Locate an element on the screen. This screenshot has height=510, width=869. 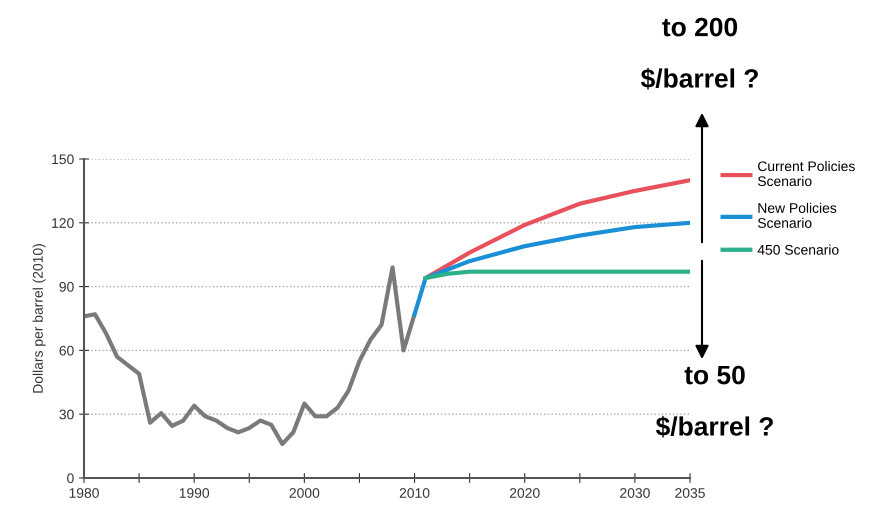
legend-label: 450 Scenario is located at coordinates (798, 249).